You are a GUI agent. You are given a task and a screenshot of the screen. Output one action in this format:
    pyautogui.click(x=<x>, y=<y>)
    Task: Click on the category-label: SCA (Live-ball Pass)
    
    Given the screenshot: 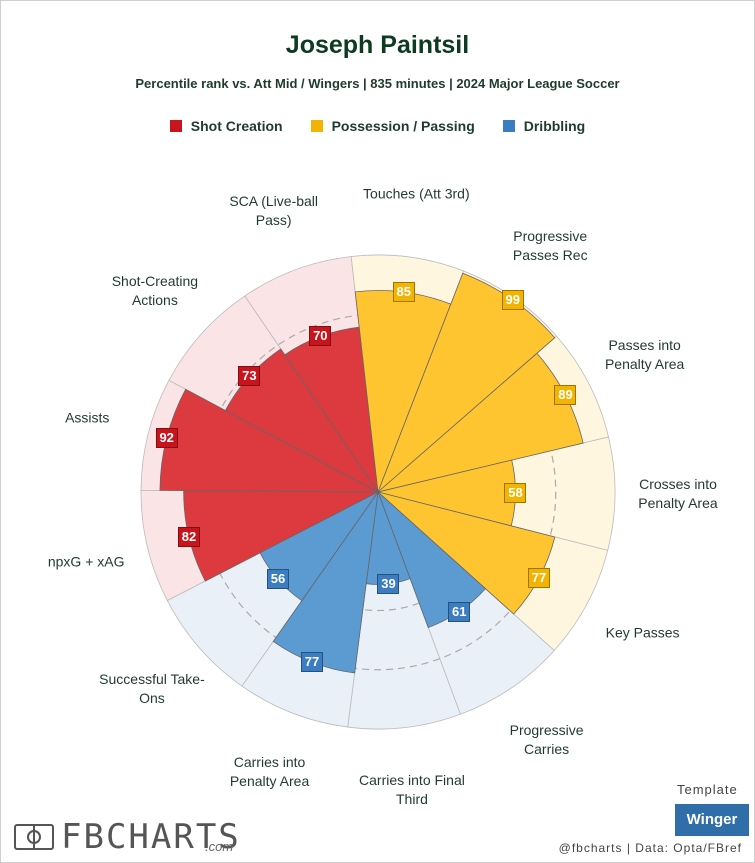 What is the action you would take?
    pyautogui.click(x=274, y=210)
    